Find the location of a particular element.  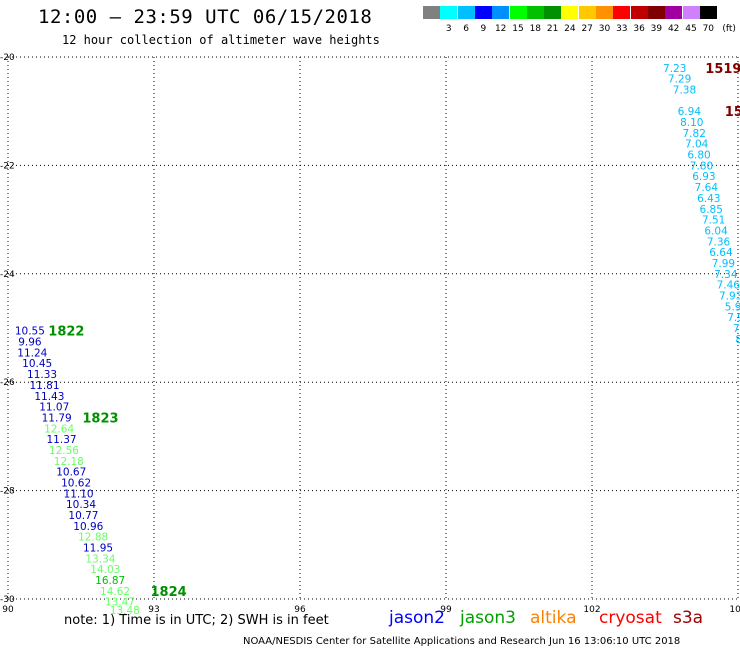

wave-height-value: 7.29 is located at coordinates (679, 80).